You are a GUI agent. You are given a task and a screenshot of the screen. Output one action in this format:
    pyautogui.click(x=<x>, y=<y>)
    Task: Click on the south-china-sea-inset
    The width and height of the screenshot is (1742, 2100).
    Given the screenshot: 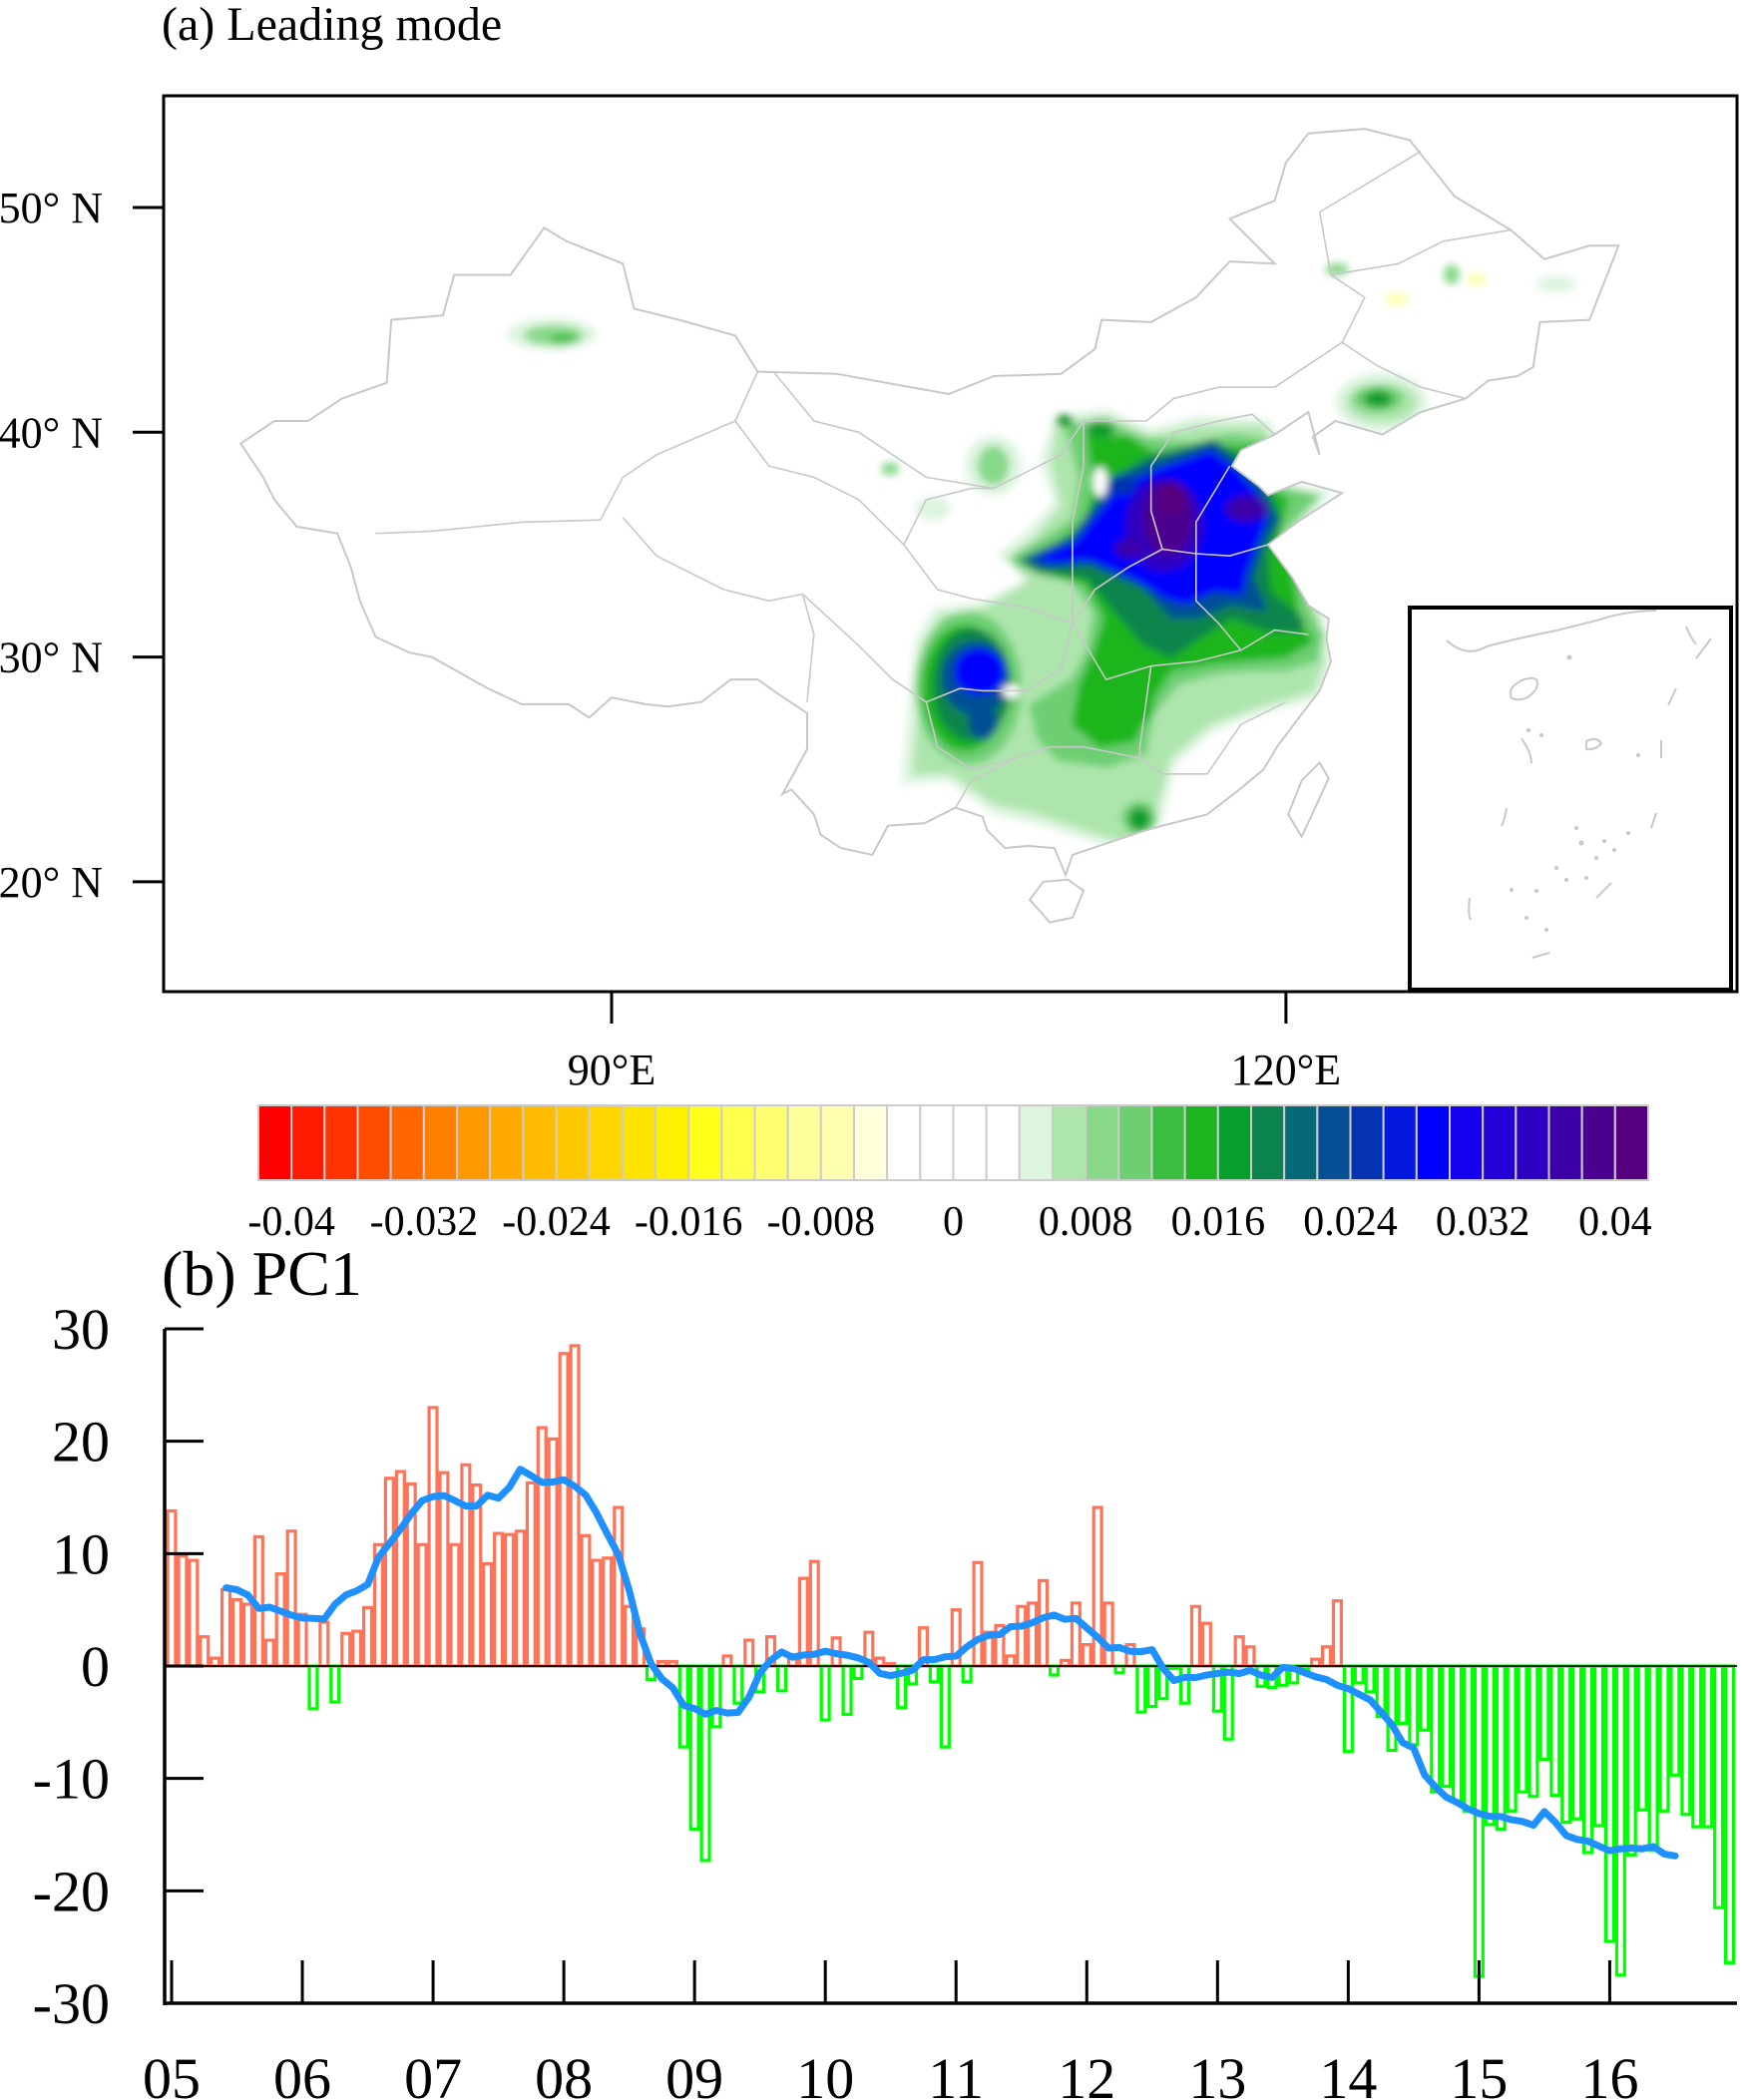 What is the action you would take?
    pyautogui.click(x=1570, y=799)
    